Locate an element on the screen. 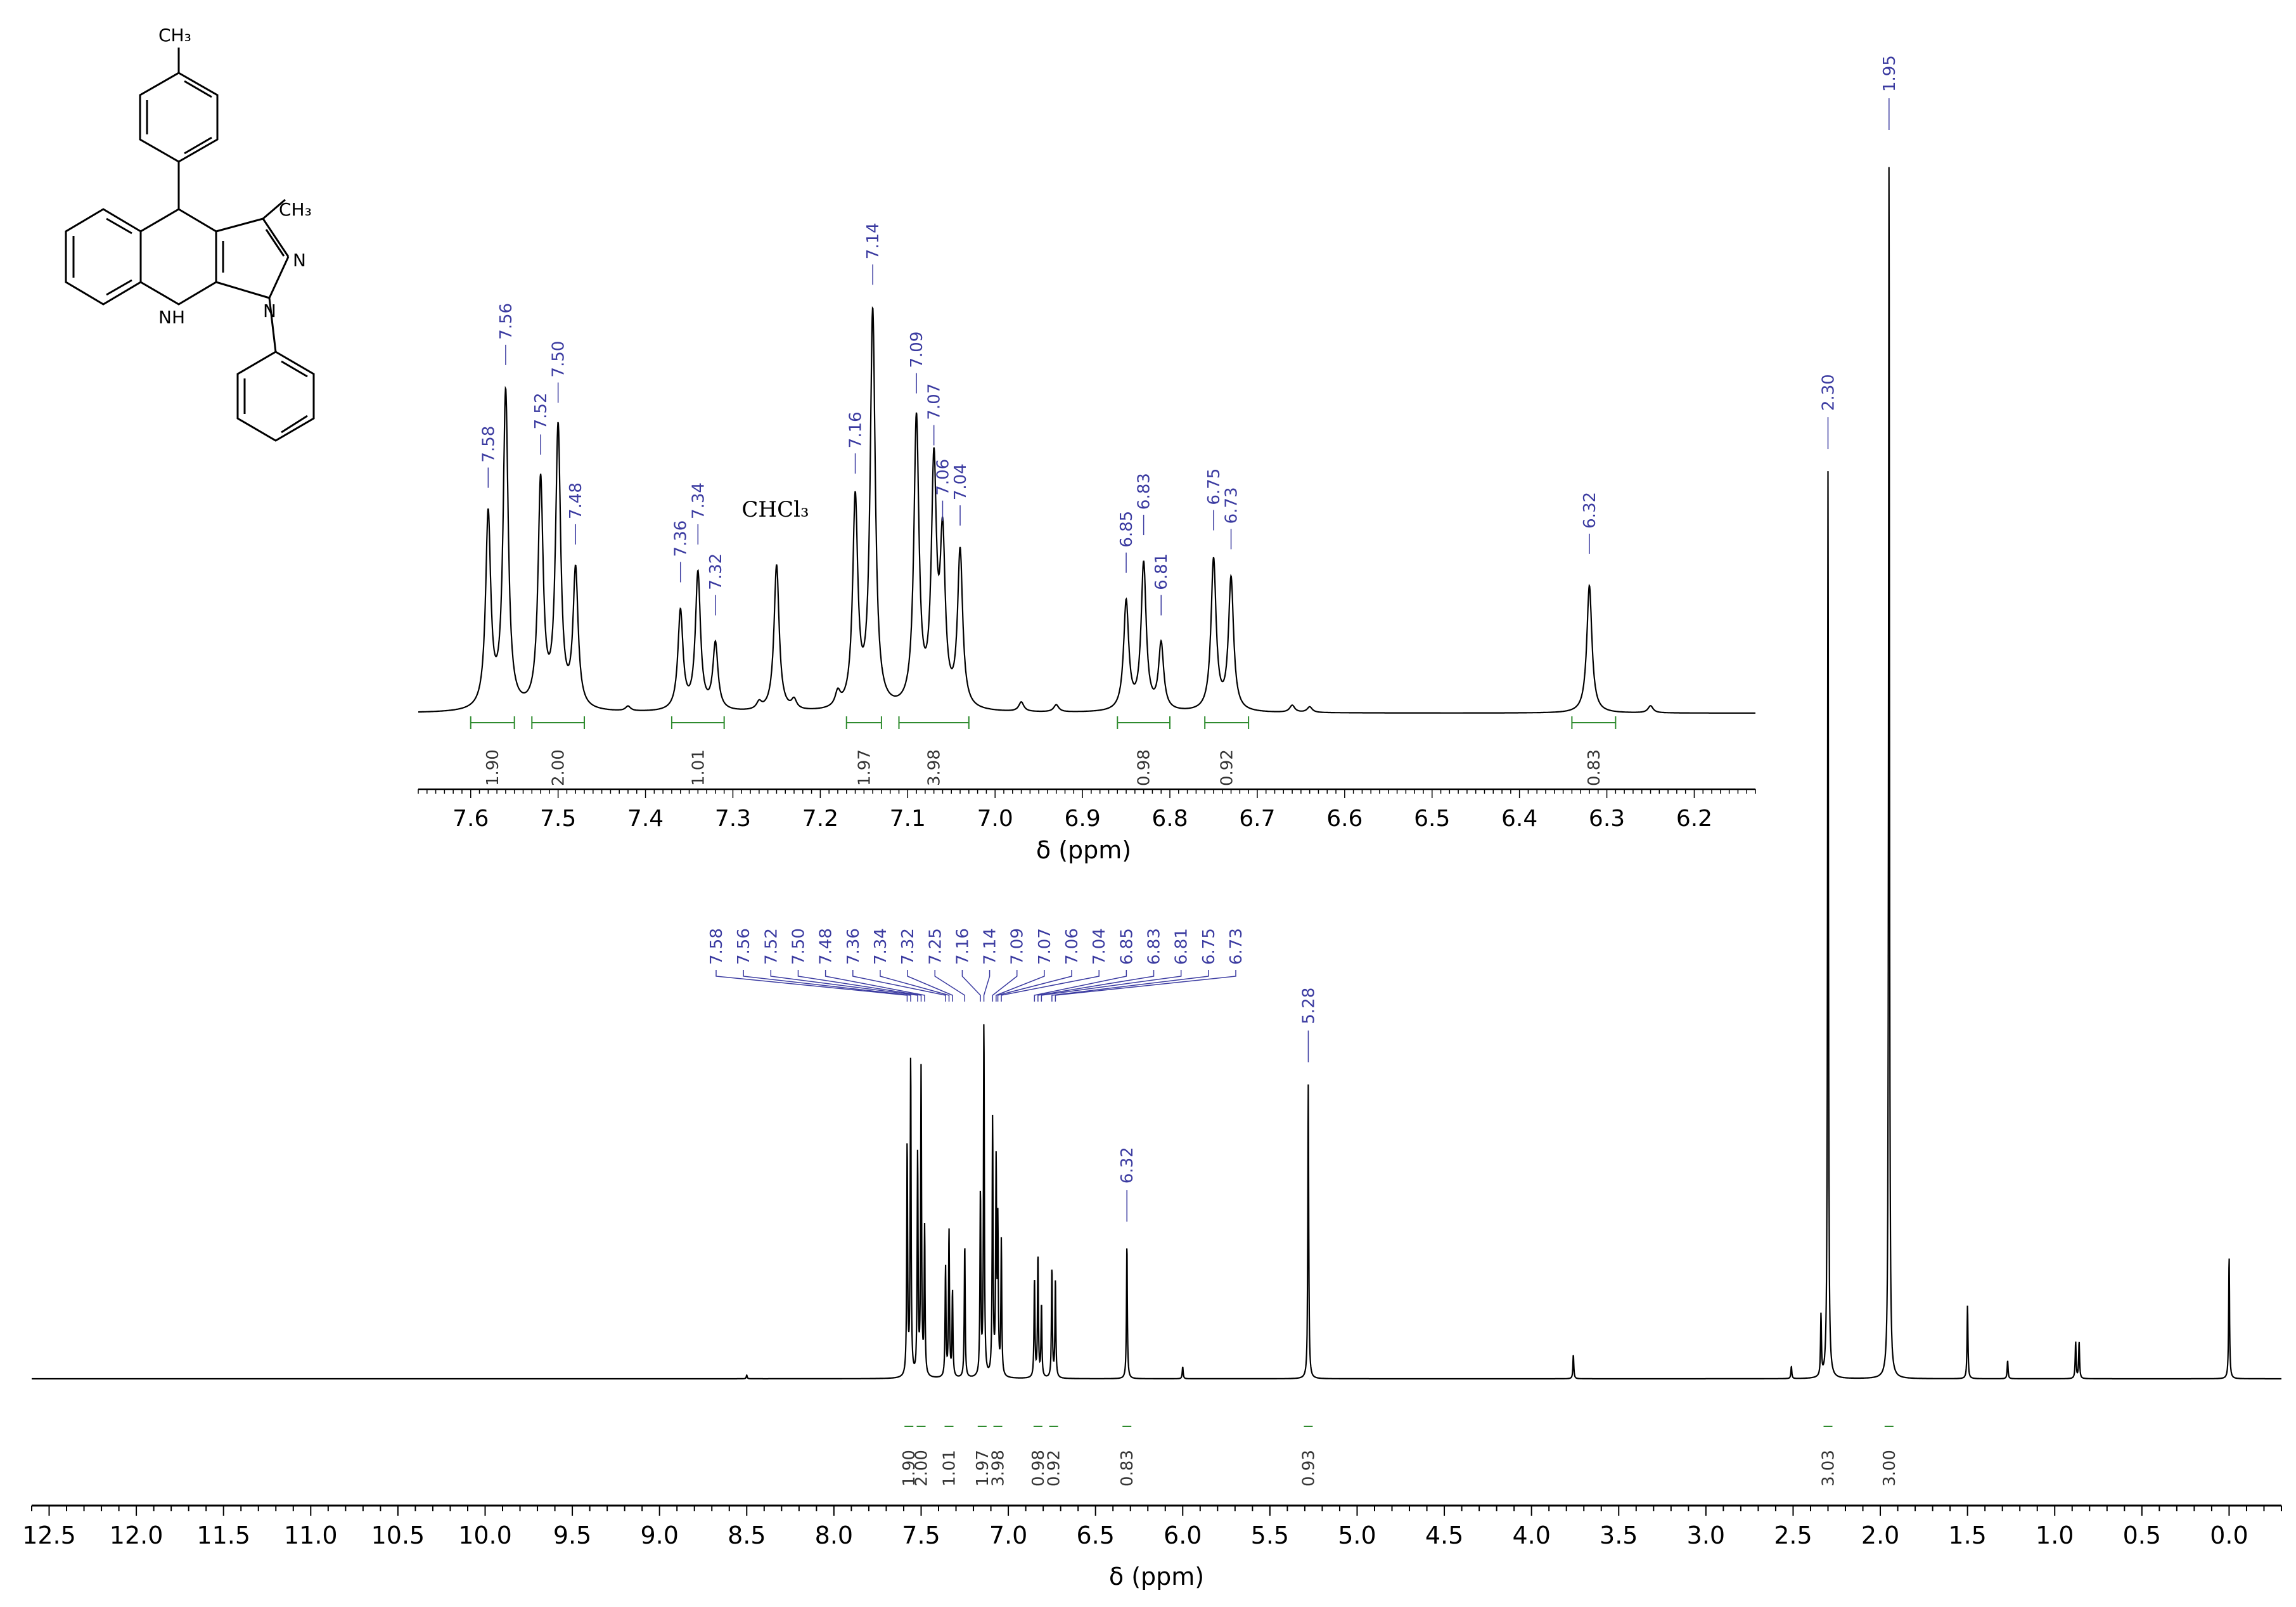 Image resolution: width=2296 pixels, height=1607 pixels. main-integral-label: 1.01 is located at coordinates (949, 1468).